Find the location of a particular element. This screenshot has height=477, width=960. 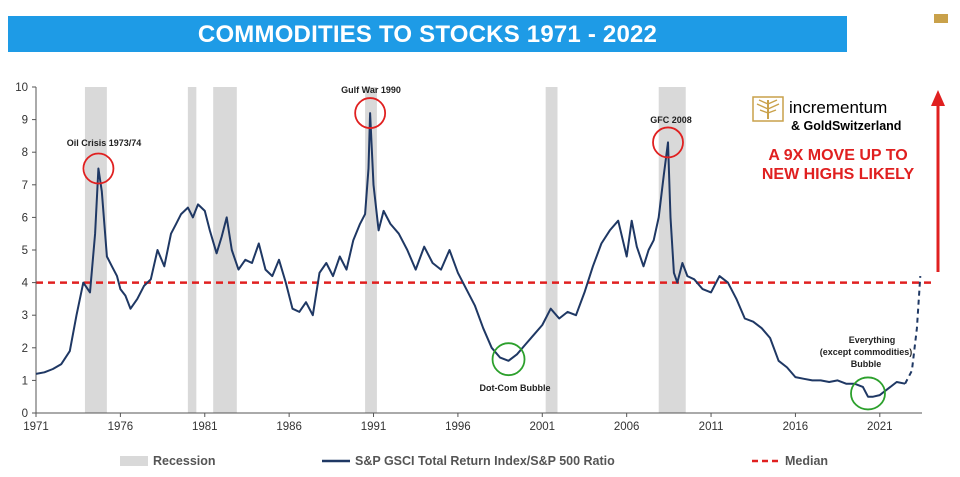

projection-callout: A 9X MOVE UP TO NEW HIGHS LIKELY is located at coordinates (853, 181).